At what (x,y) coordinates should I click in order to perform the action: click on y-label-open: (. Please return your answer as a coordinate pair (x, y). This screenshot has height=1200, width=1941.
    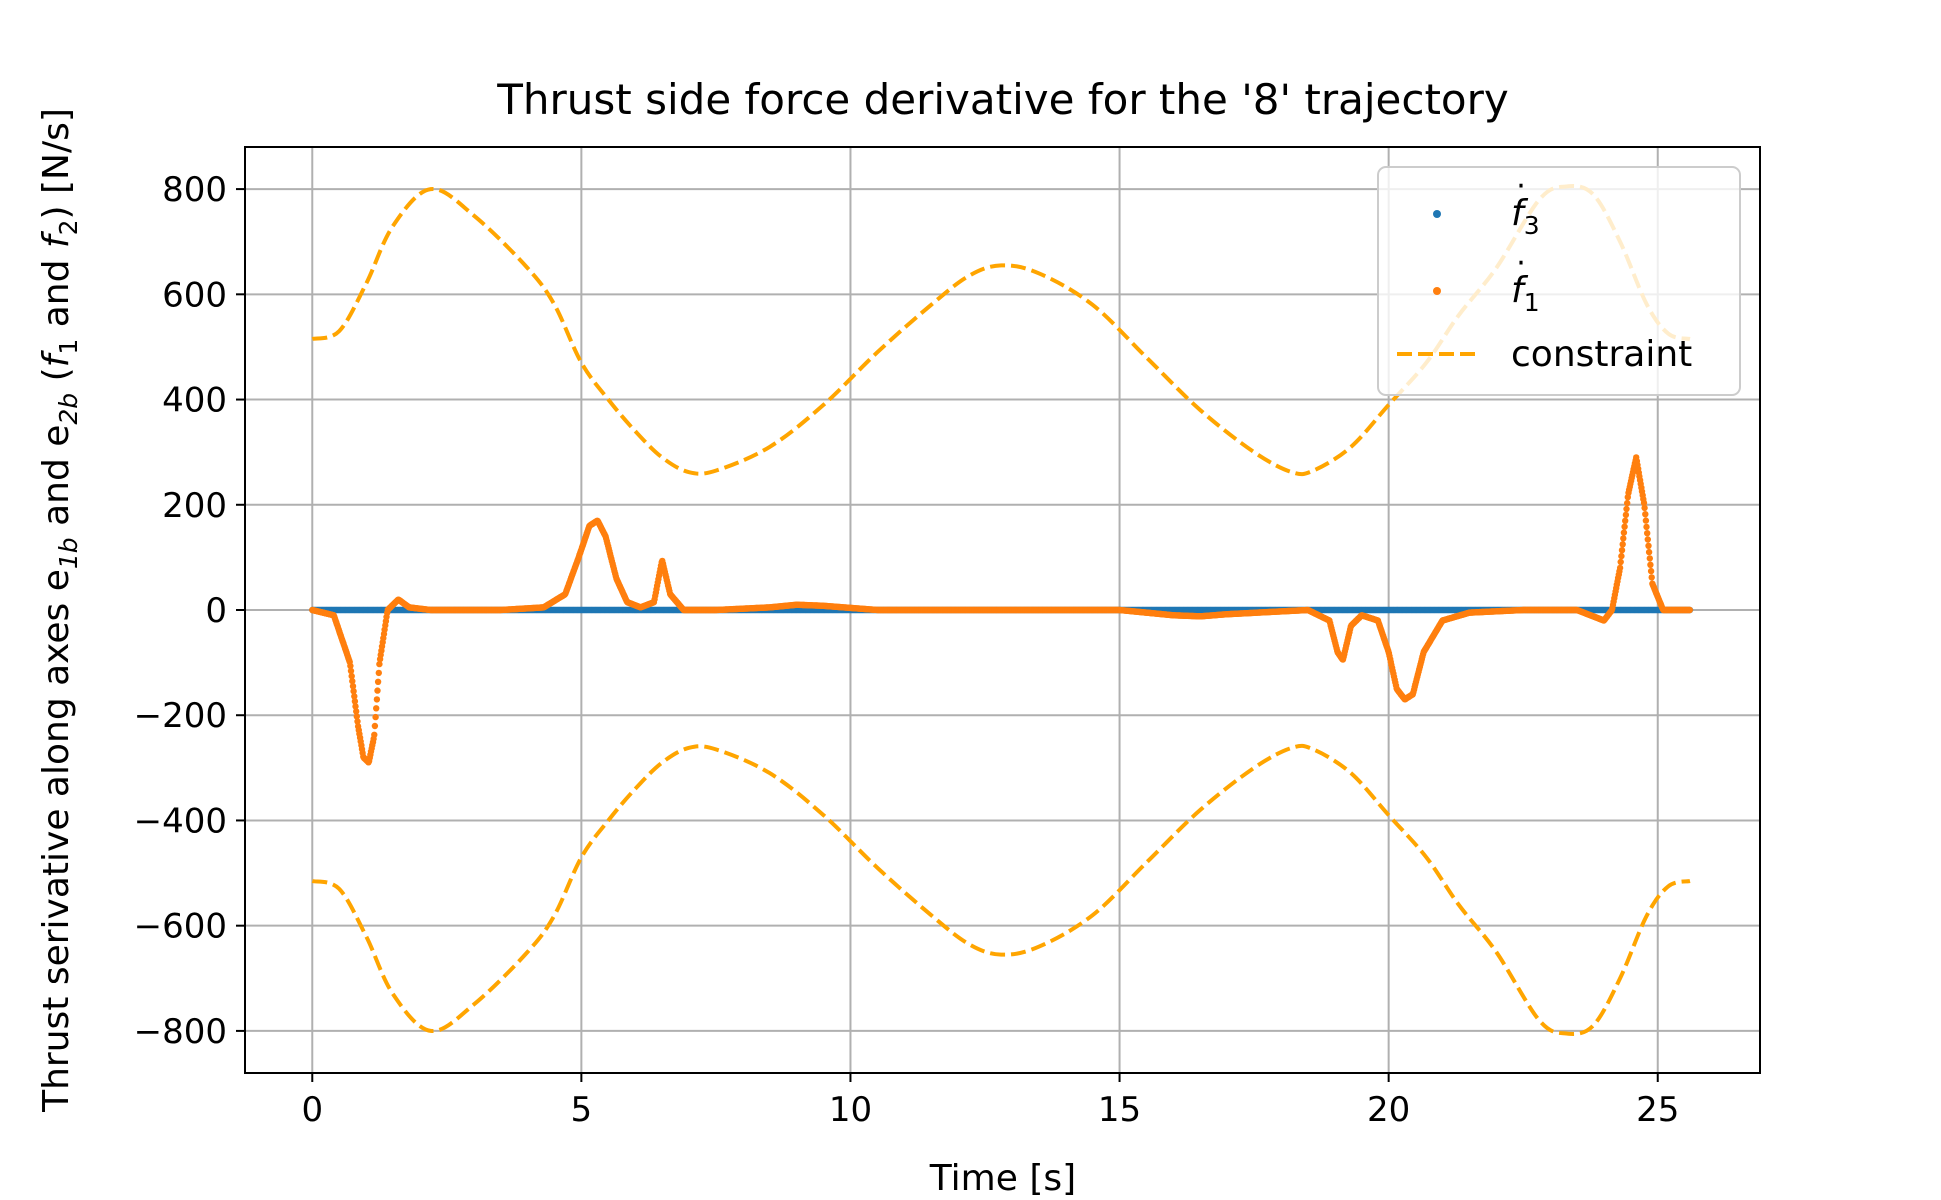
    Looking at the image, I should click on (56, 380).